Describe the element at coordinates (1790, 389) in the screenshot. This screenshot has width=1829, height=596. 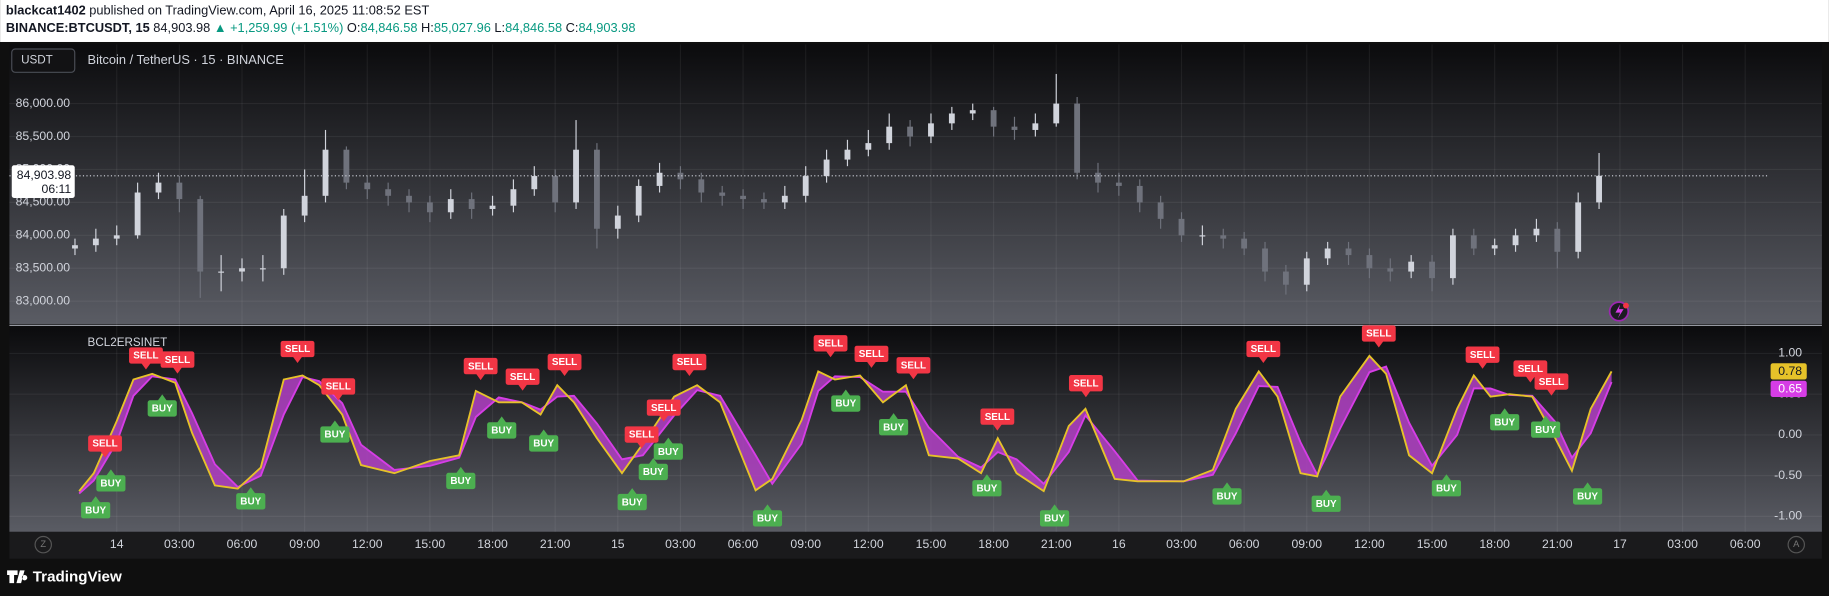
I see `last-value-label: 0.65` at that location.